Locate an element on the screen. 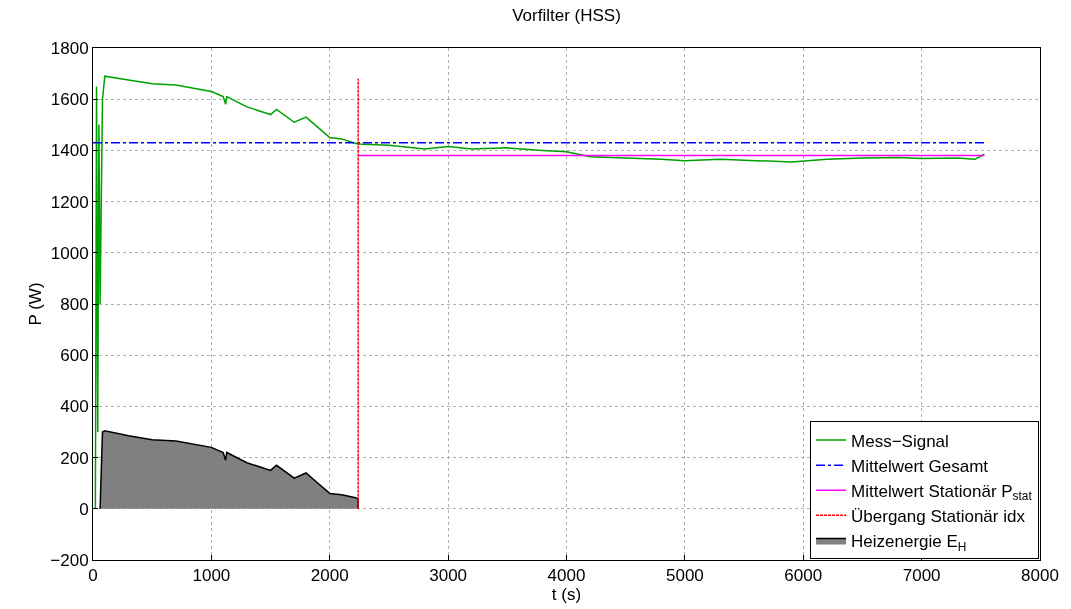 The height and width of the screenshot is (609, 1071). y-tick-label: 1800 is located at coordinates (69, 48).